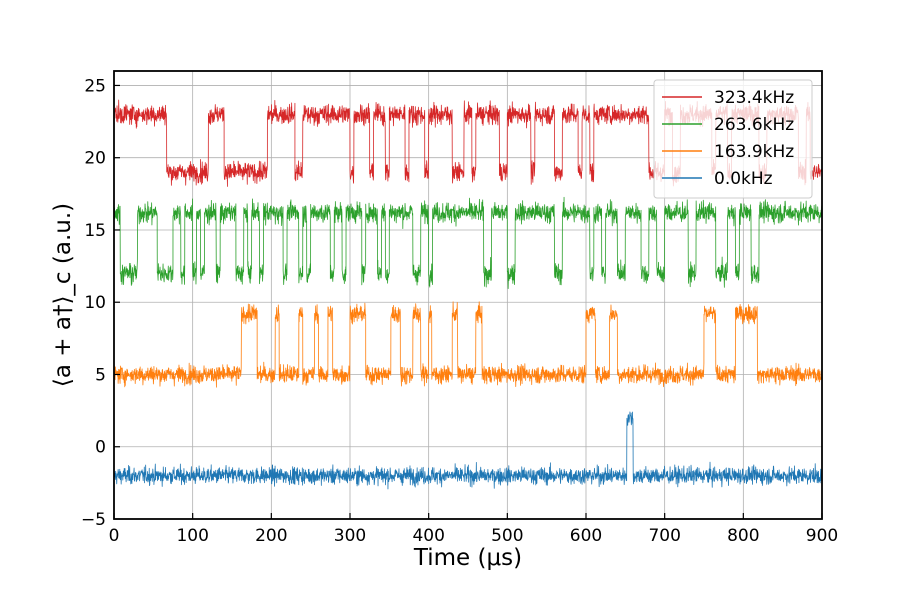  I want to click on x-tick-label: 900, so click(822, 536).